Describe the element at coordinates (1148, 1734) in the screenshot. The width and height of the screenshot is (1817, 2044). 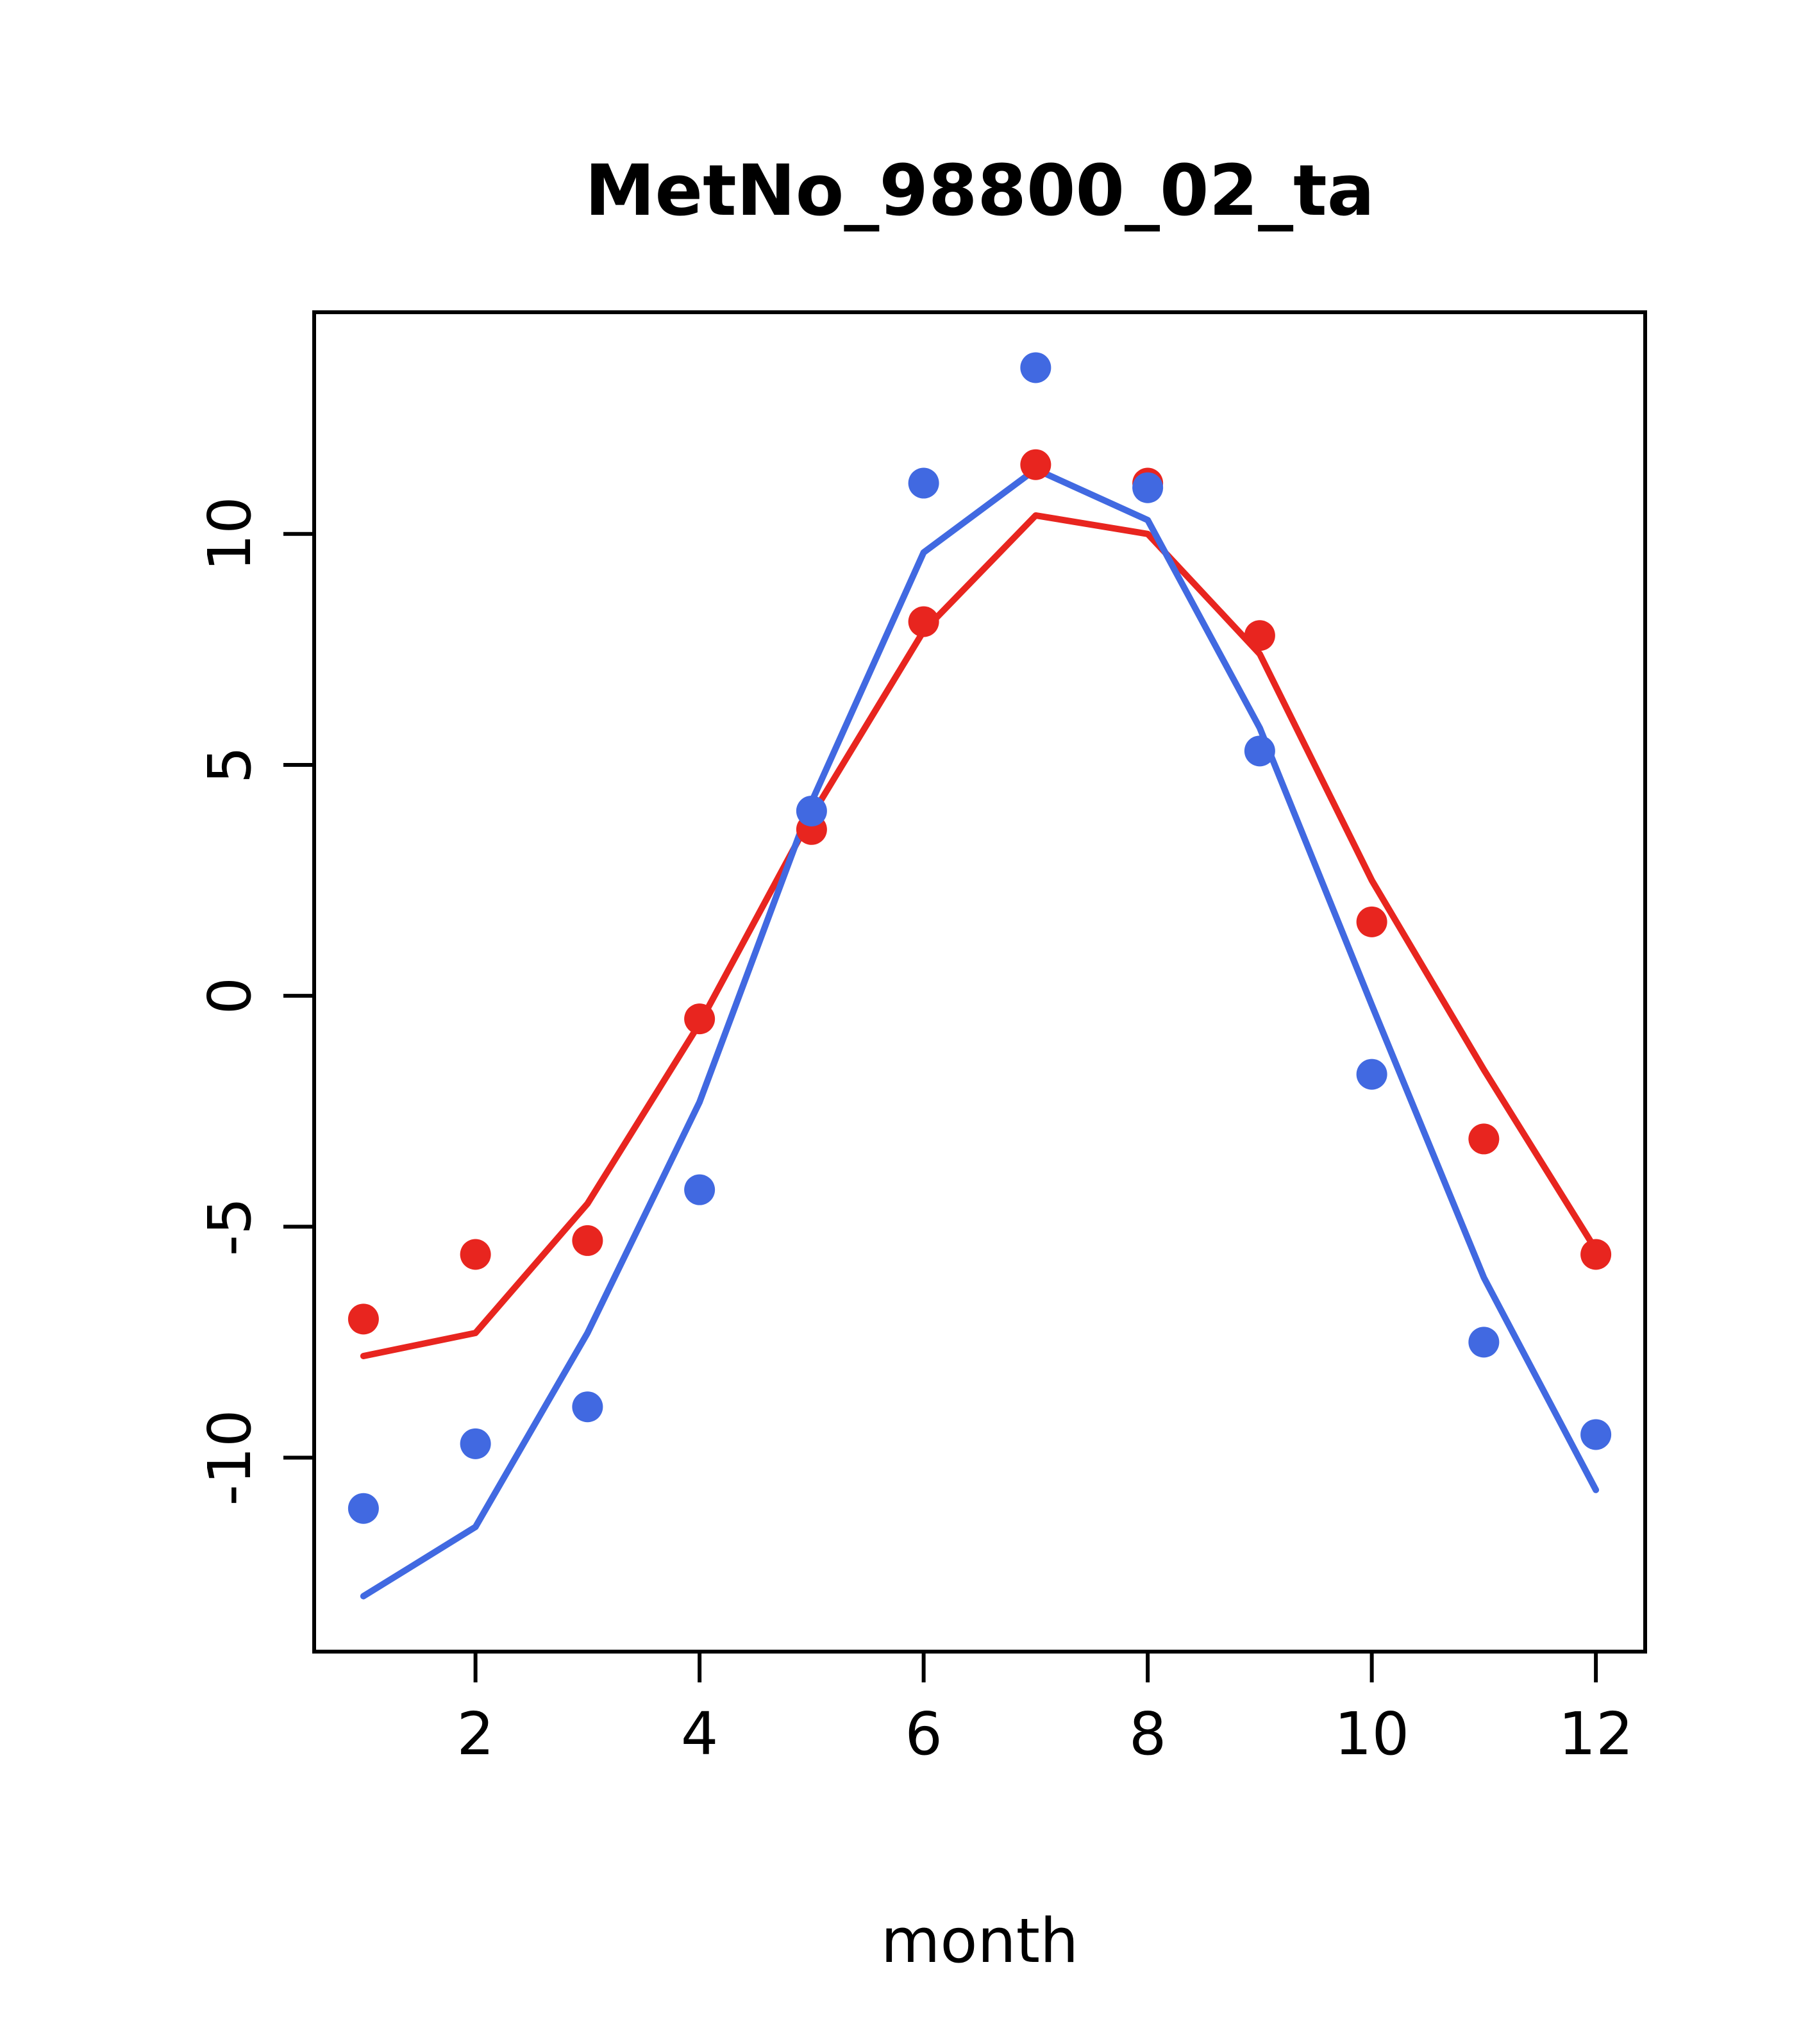
I see `x-tick-label: 8` at that location.